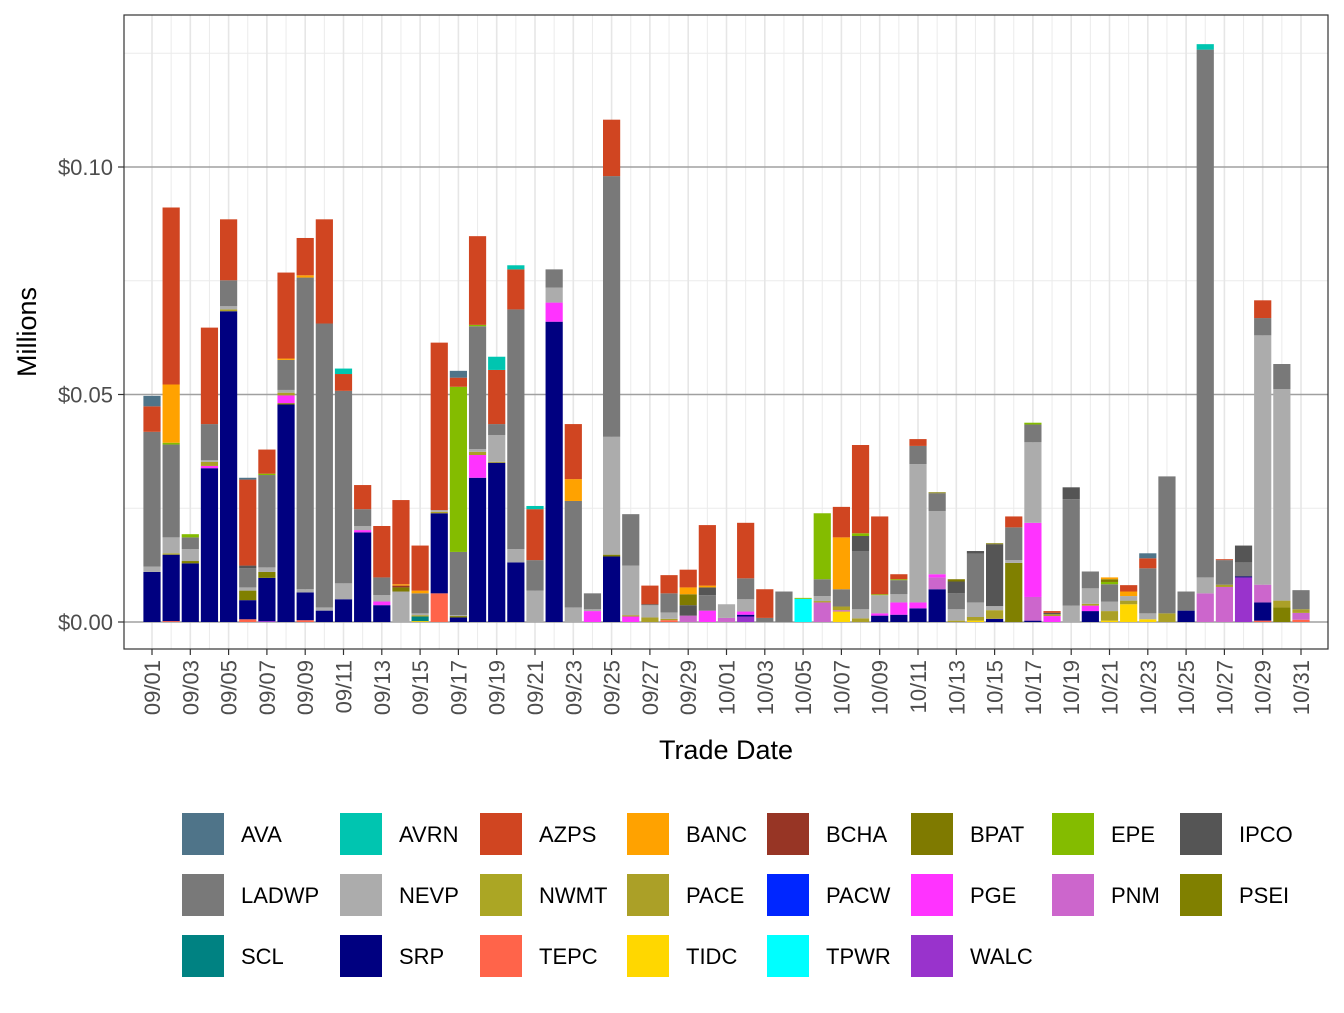 Image resolution: width=1344 pixels, height=1013 pixels. Describe the element at coordinates (856, 834) in the screenshot. I see `legend-label: BCHA` at that location.